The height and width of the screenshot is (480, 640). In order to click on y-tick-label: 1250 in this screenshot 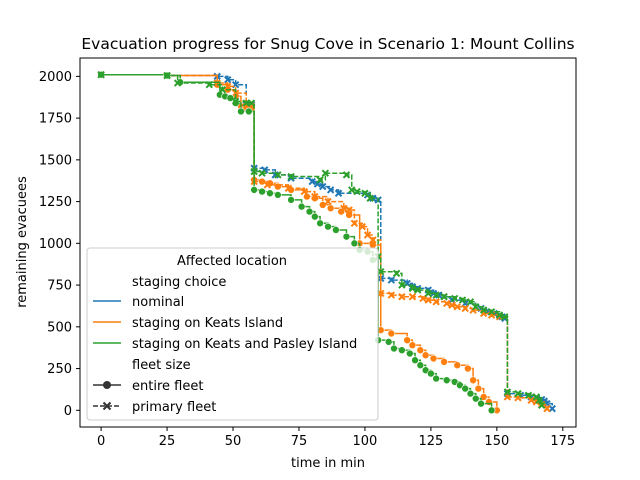, I will do `click(55, 202)`.